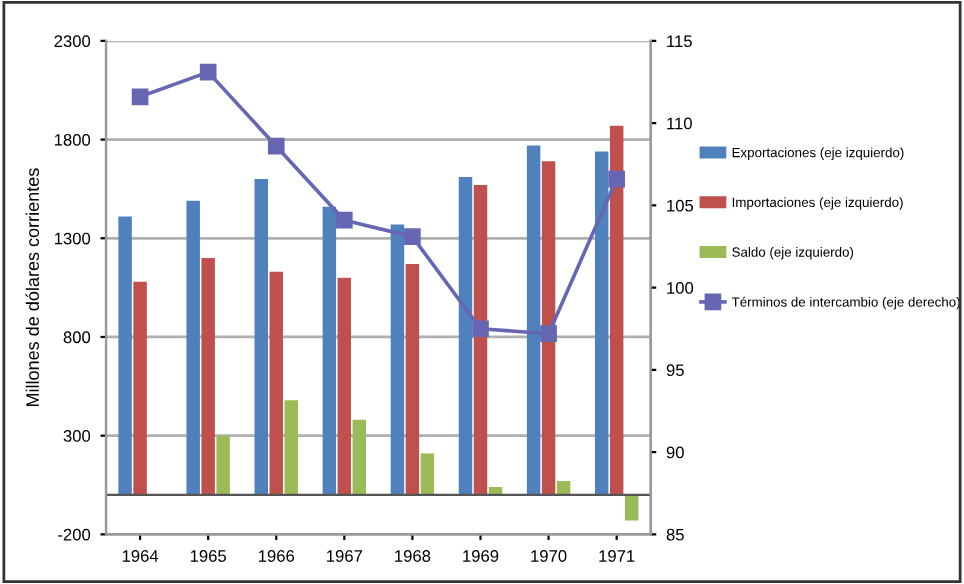 Image resolution: width=964 pixels, height=584 pixels. What do you see at coordinates (72, 41) in the screenshot?
I see `y-tick-label: 2300` at bounding box center [72, 41].